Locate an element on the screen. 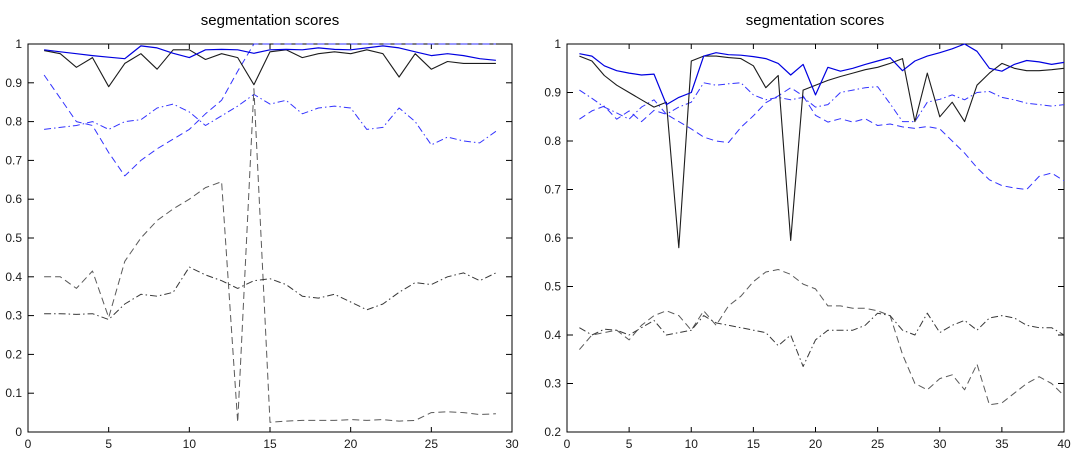 The height and width of the screenshot is (461, 1078). y-tick-label: 0.1 is located at coordinates (13, 393).